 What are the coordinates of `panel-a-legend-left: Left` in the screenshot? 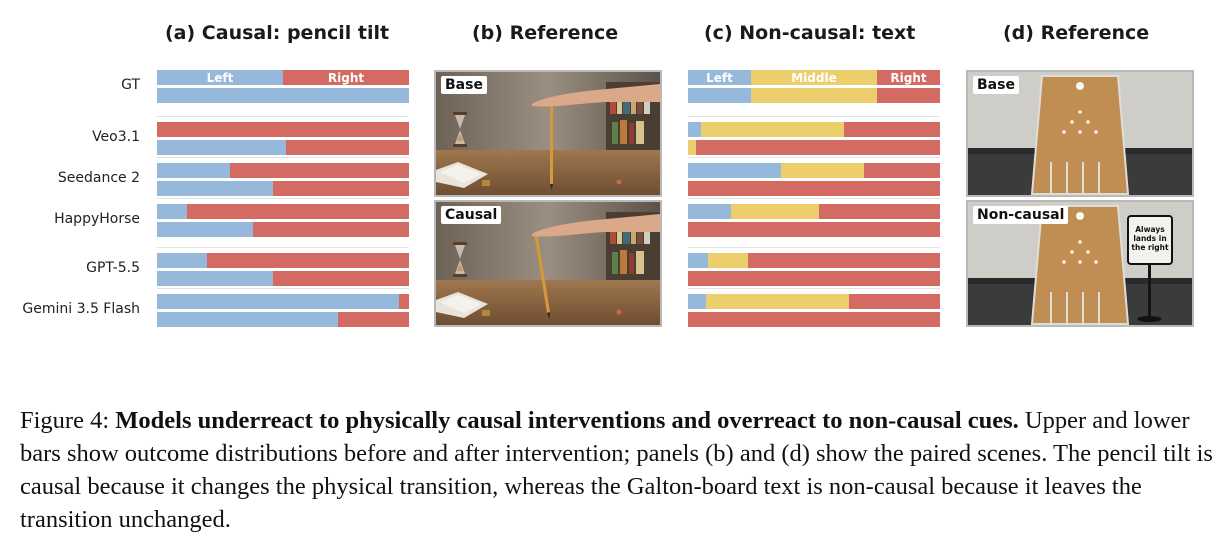 It's located at (220, 77).